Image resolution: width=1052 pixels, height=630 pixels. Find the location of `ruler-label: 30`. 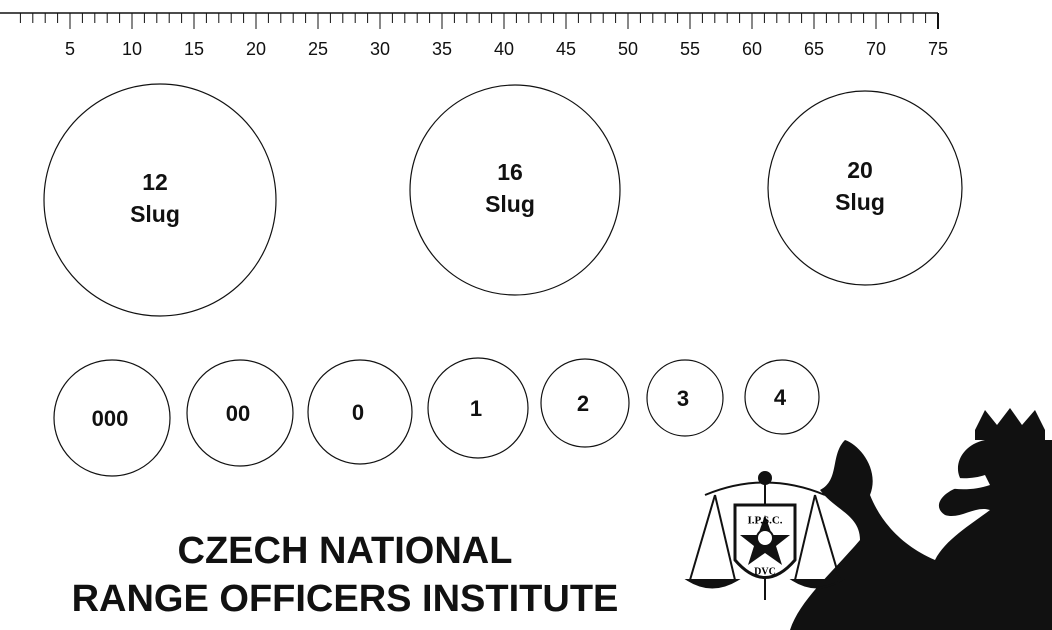

ruler-label: 30 is located at coordinates (380, 49).